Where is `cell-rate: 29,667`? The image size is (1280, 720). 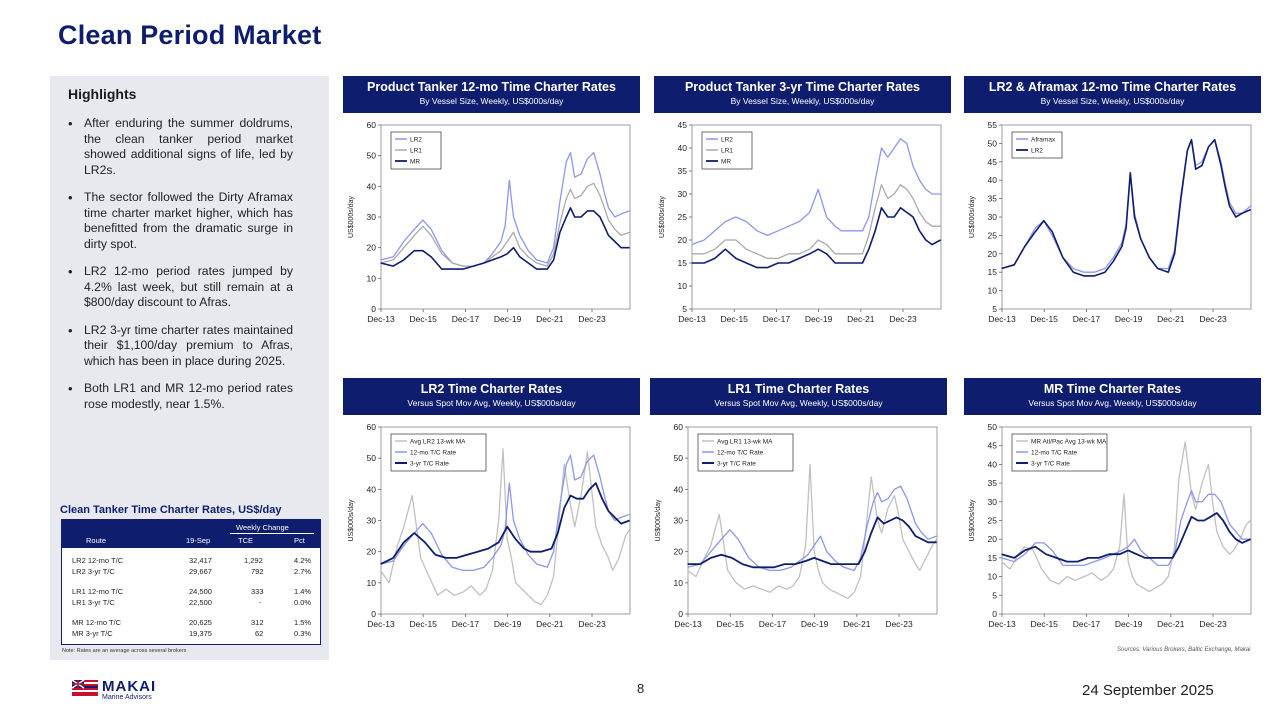
cell-rate: 29,667 is located at coordinates (200, 571).